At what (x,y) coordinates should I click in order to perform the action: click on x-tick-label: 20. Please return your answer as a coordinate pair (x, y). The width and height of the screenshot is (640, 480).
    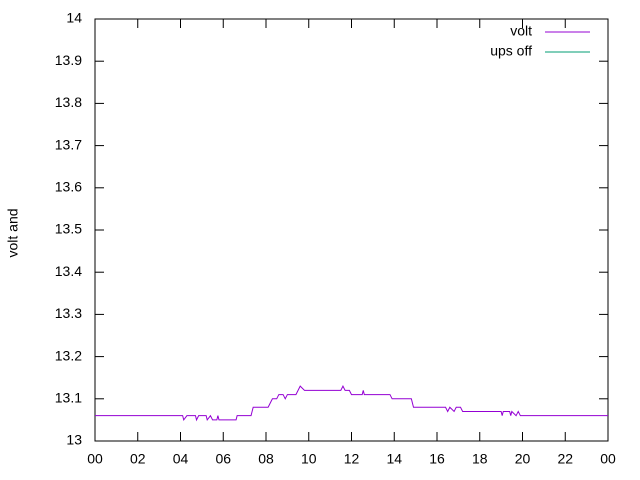
    Looking at the image, I should click on (523, 459).